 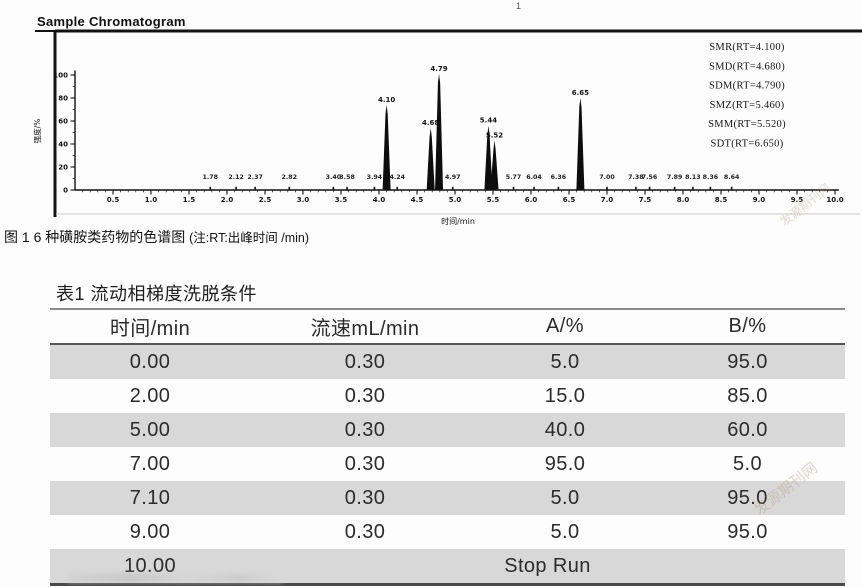 I want to click on table-cell: 15.0, so click(x=565, y=395).